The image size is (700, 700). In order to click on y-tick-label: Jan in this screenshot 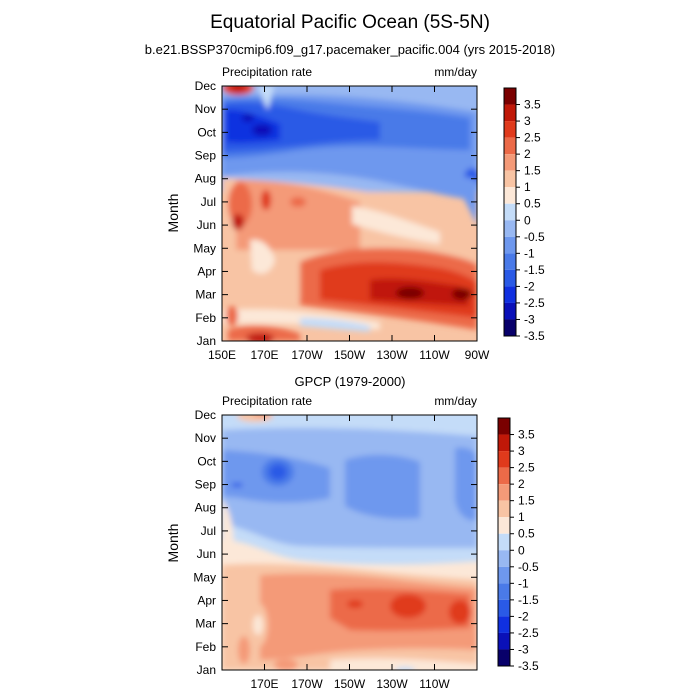, I will do `click(206, 670)`.